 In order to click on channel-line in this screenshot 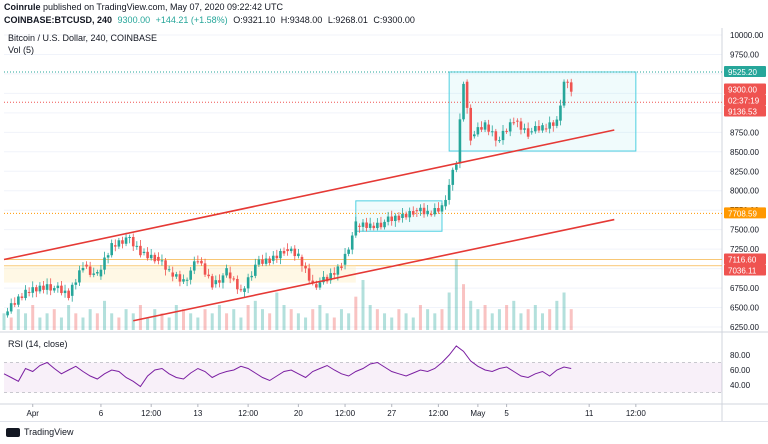, I will do `click(374, 270)`.